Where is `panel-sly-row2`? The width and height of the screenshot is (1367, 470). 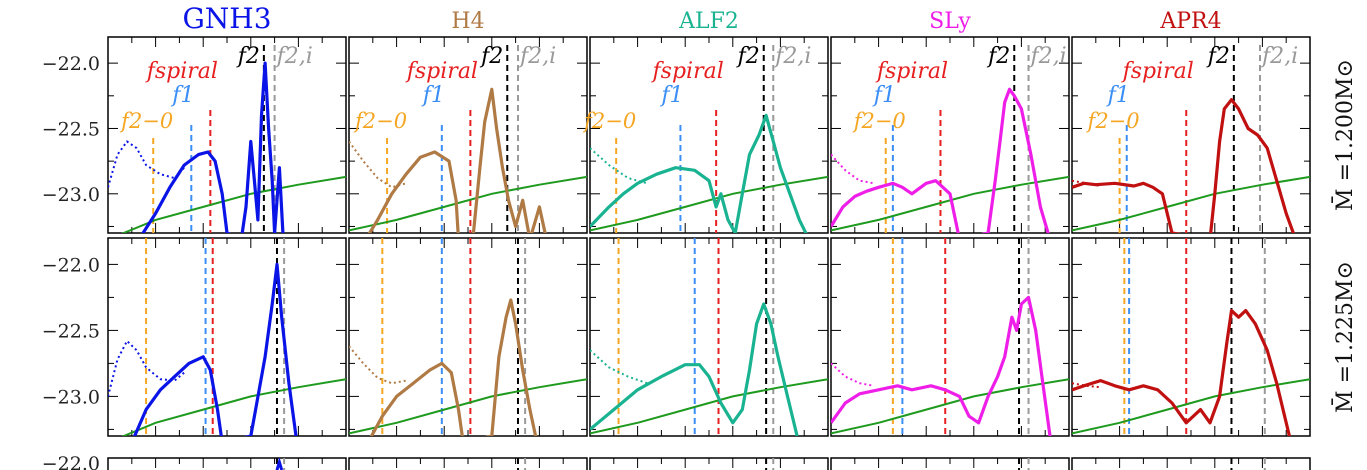
panel-sly-row2 is located at coordinates (950, 337).